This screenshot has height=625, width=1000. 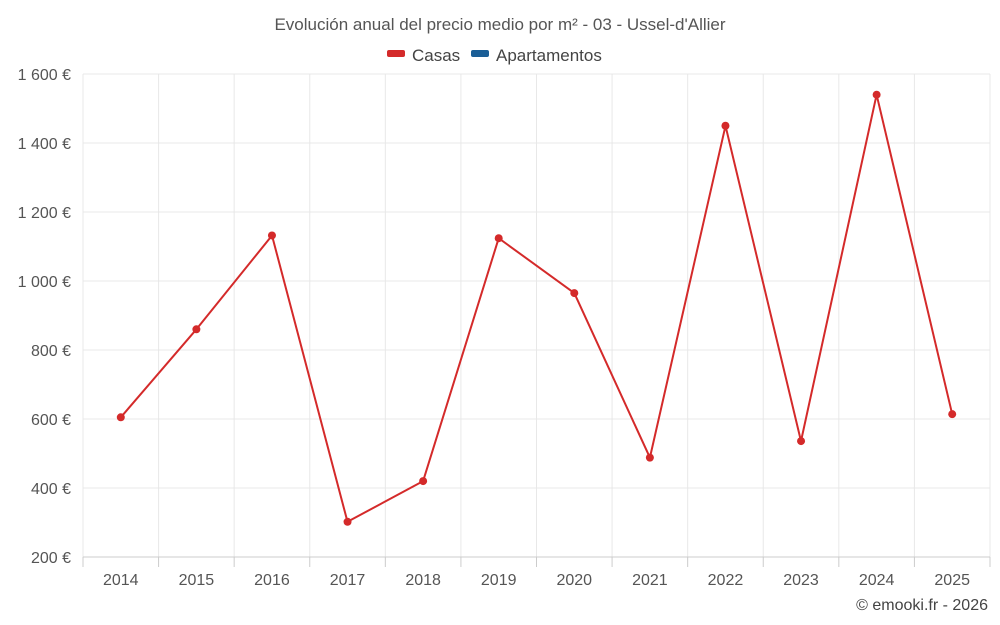 What do you see at coordinates (877, 580) in the screenshot?
I see `x-tick-label: 2024` at bounding box center [877, 580].